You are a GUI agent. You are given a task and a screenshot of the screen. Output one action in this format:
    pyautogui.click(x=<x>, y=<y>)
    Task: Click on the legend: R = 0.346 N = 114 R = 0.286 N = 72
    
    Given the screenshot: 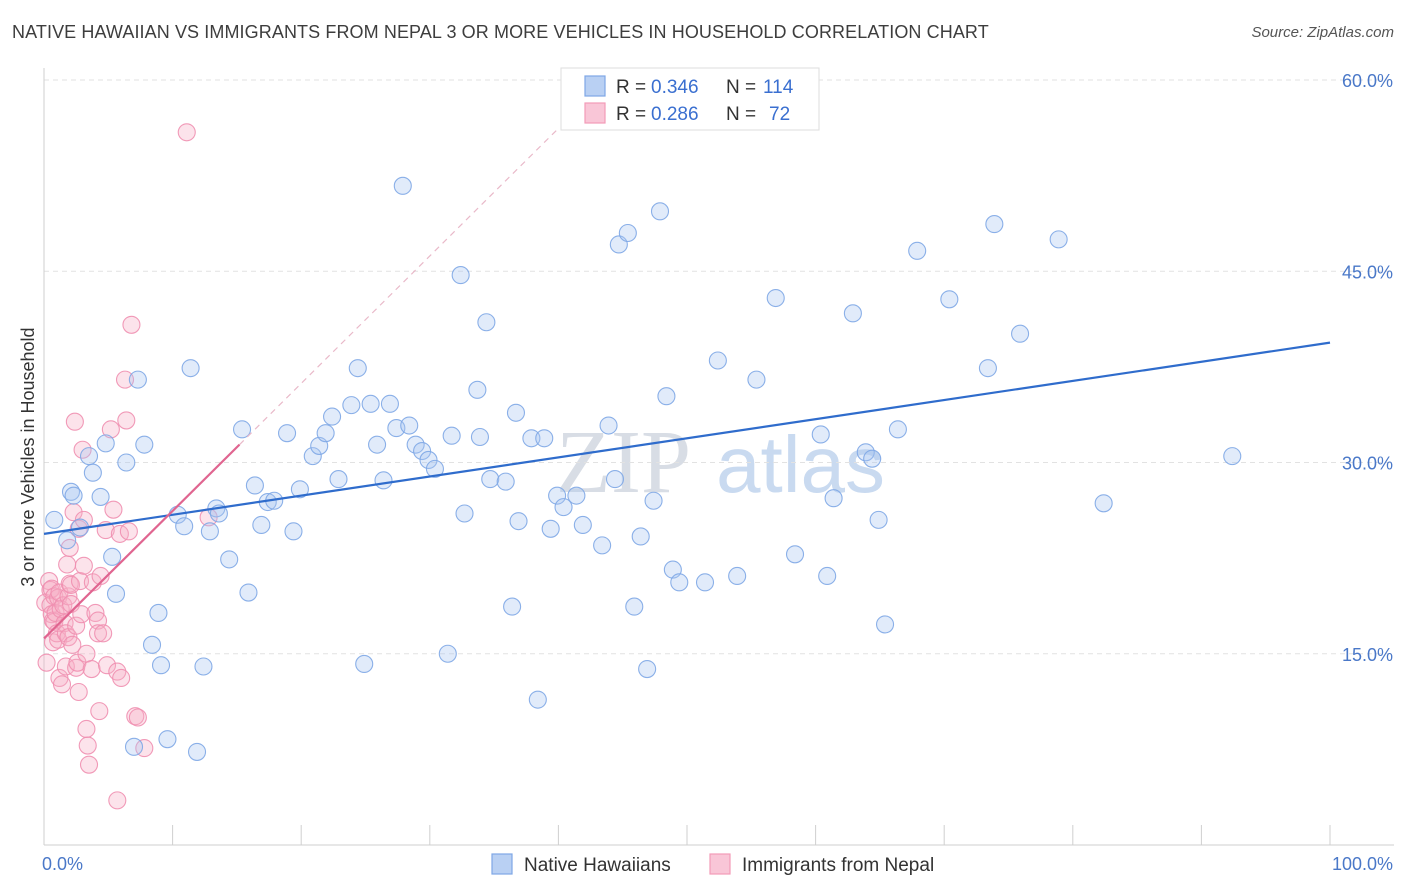 What is the action you would take?
    pyautogui.click(x=690, y=99)
    